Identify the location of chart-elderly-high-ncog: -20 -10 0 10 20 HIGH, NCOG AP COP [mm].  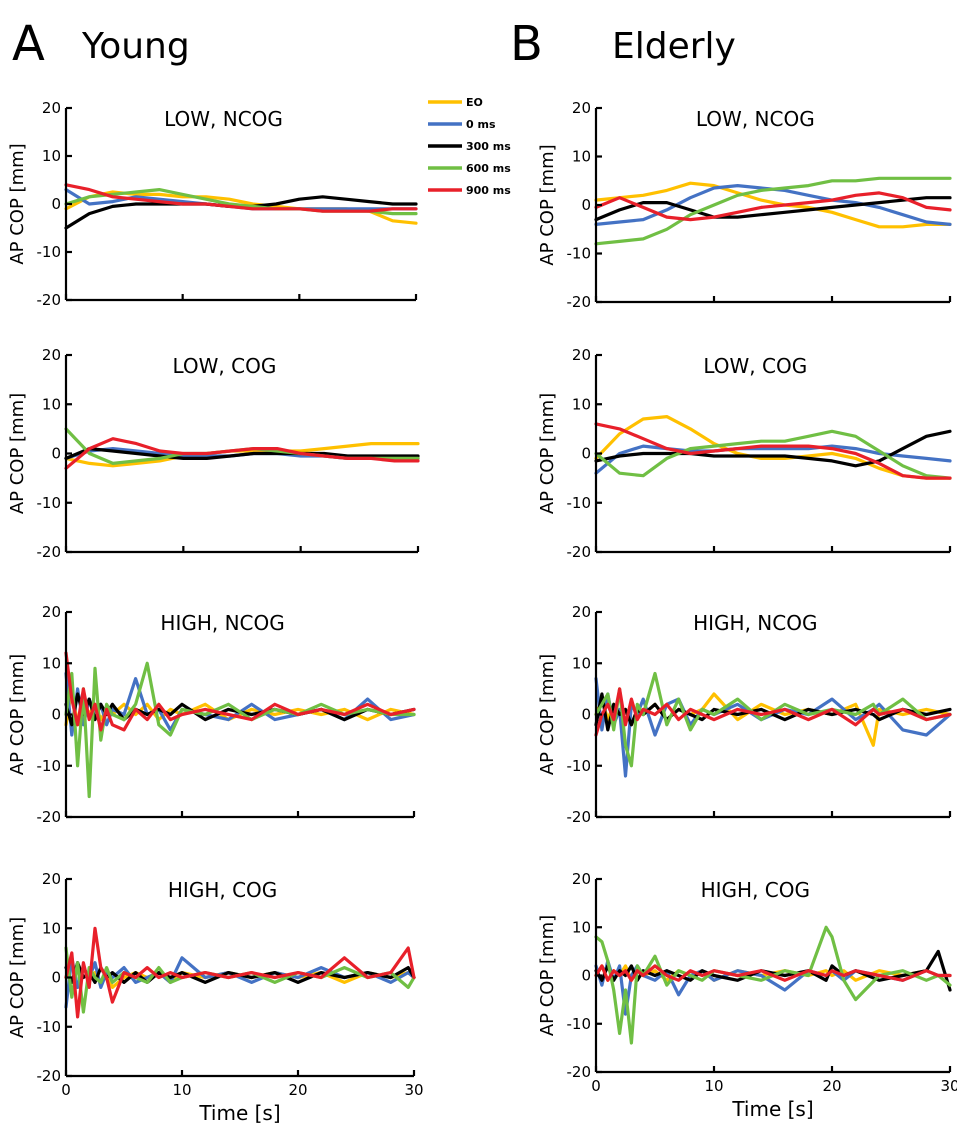
(744, 714).